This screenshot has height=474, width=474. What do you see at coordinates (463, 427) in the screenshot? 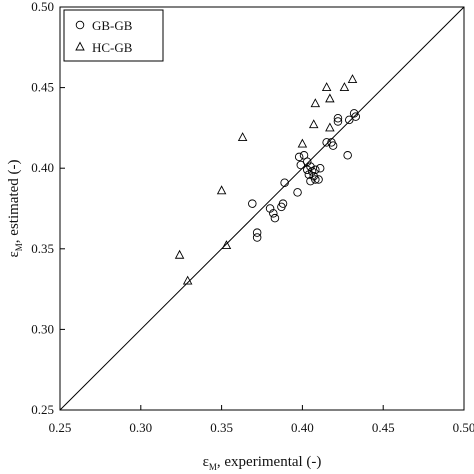
I see `x-tick-label: 0.50` at bounding box center [463, 427].